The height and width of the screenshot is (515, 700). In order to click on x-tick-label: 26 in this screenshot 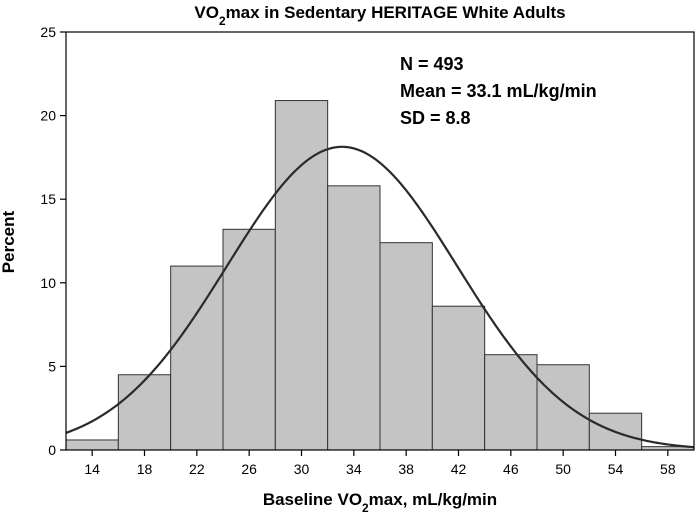, I will do `click(249, 469)`.